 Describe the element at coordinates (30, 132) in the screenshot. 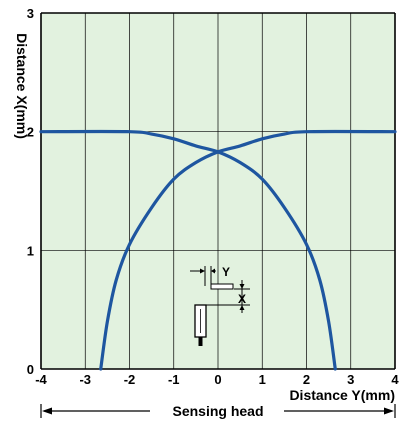

I see `y-tick-label: 2` at that location.